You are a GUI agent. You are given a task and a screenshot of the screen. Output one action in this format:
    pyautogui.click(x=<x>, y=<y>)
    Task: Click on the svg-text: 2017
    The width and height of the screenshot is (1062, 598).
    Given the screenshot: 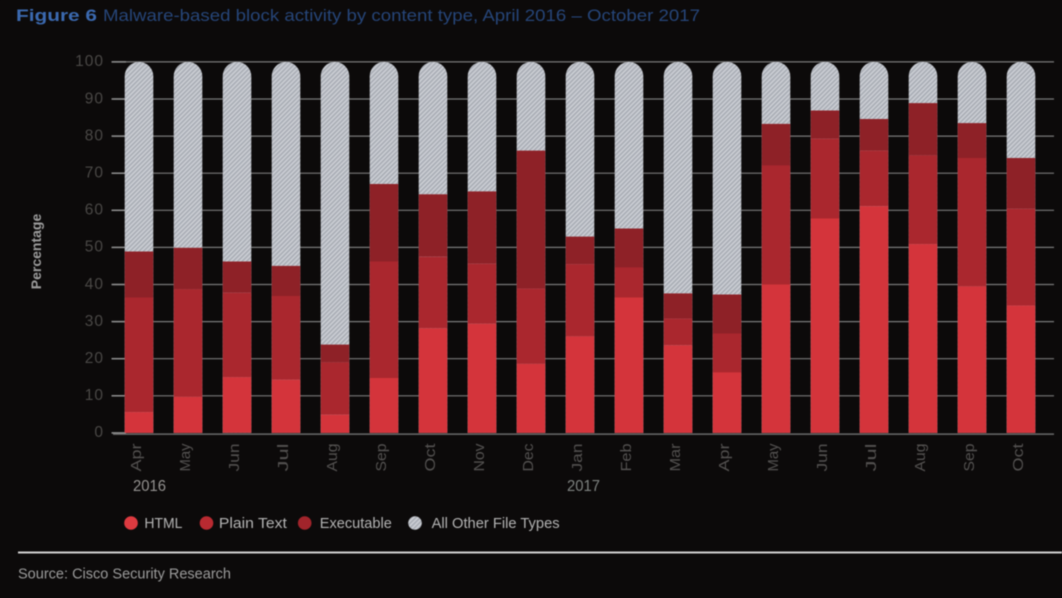 What is the action you would take?
    pyautogui.click(x=583, y=486)
    